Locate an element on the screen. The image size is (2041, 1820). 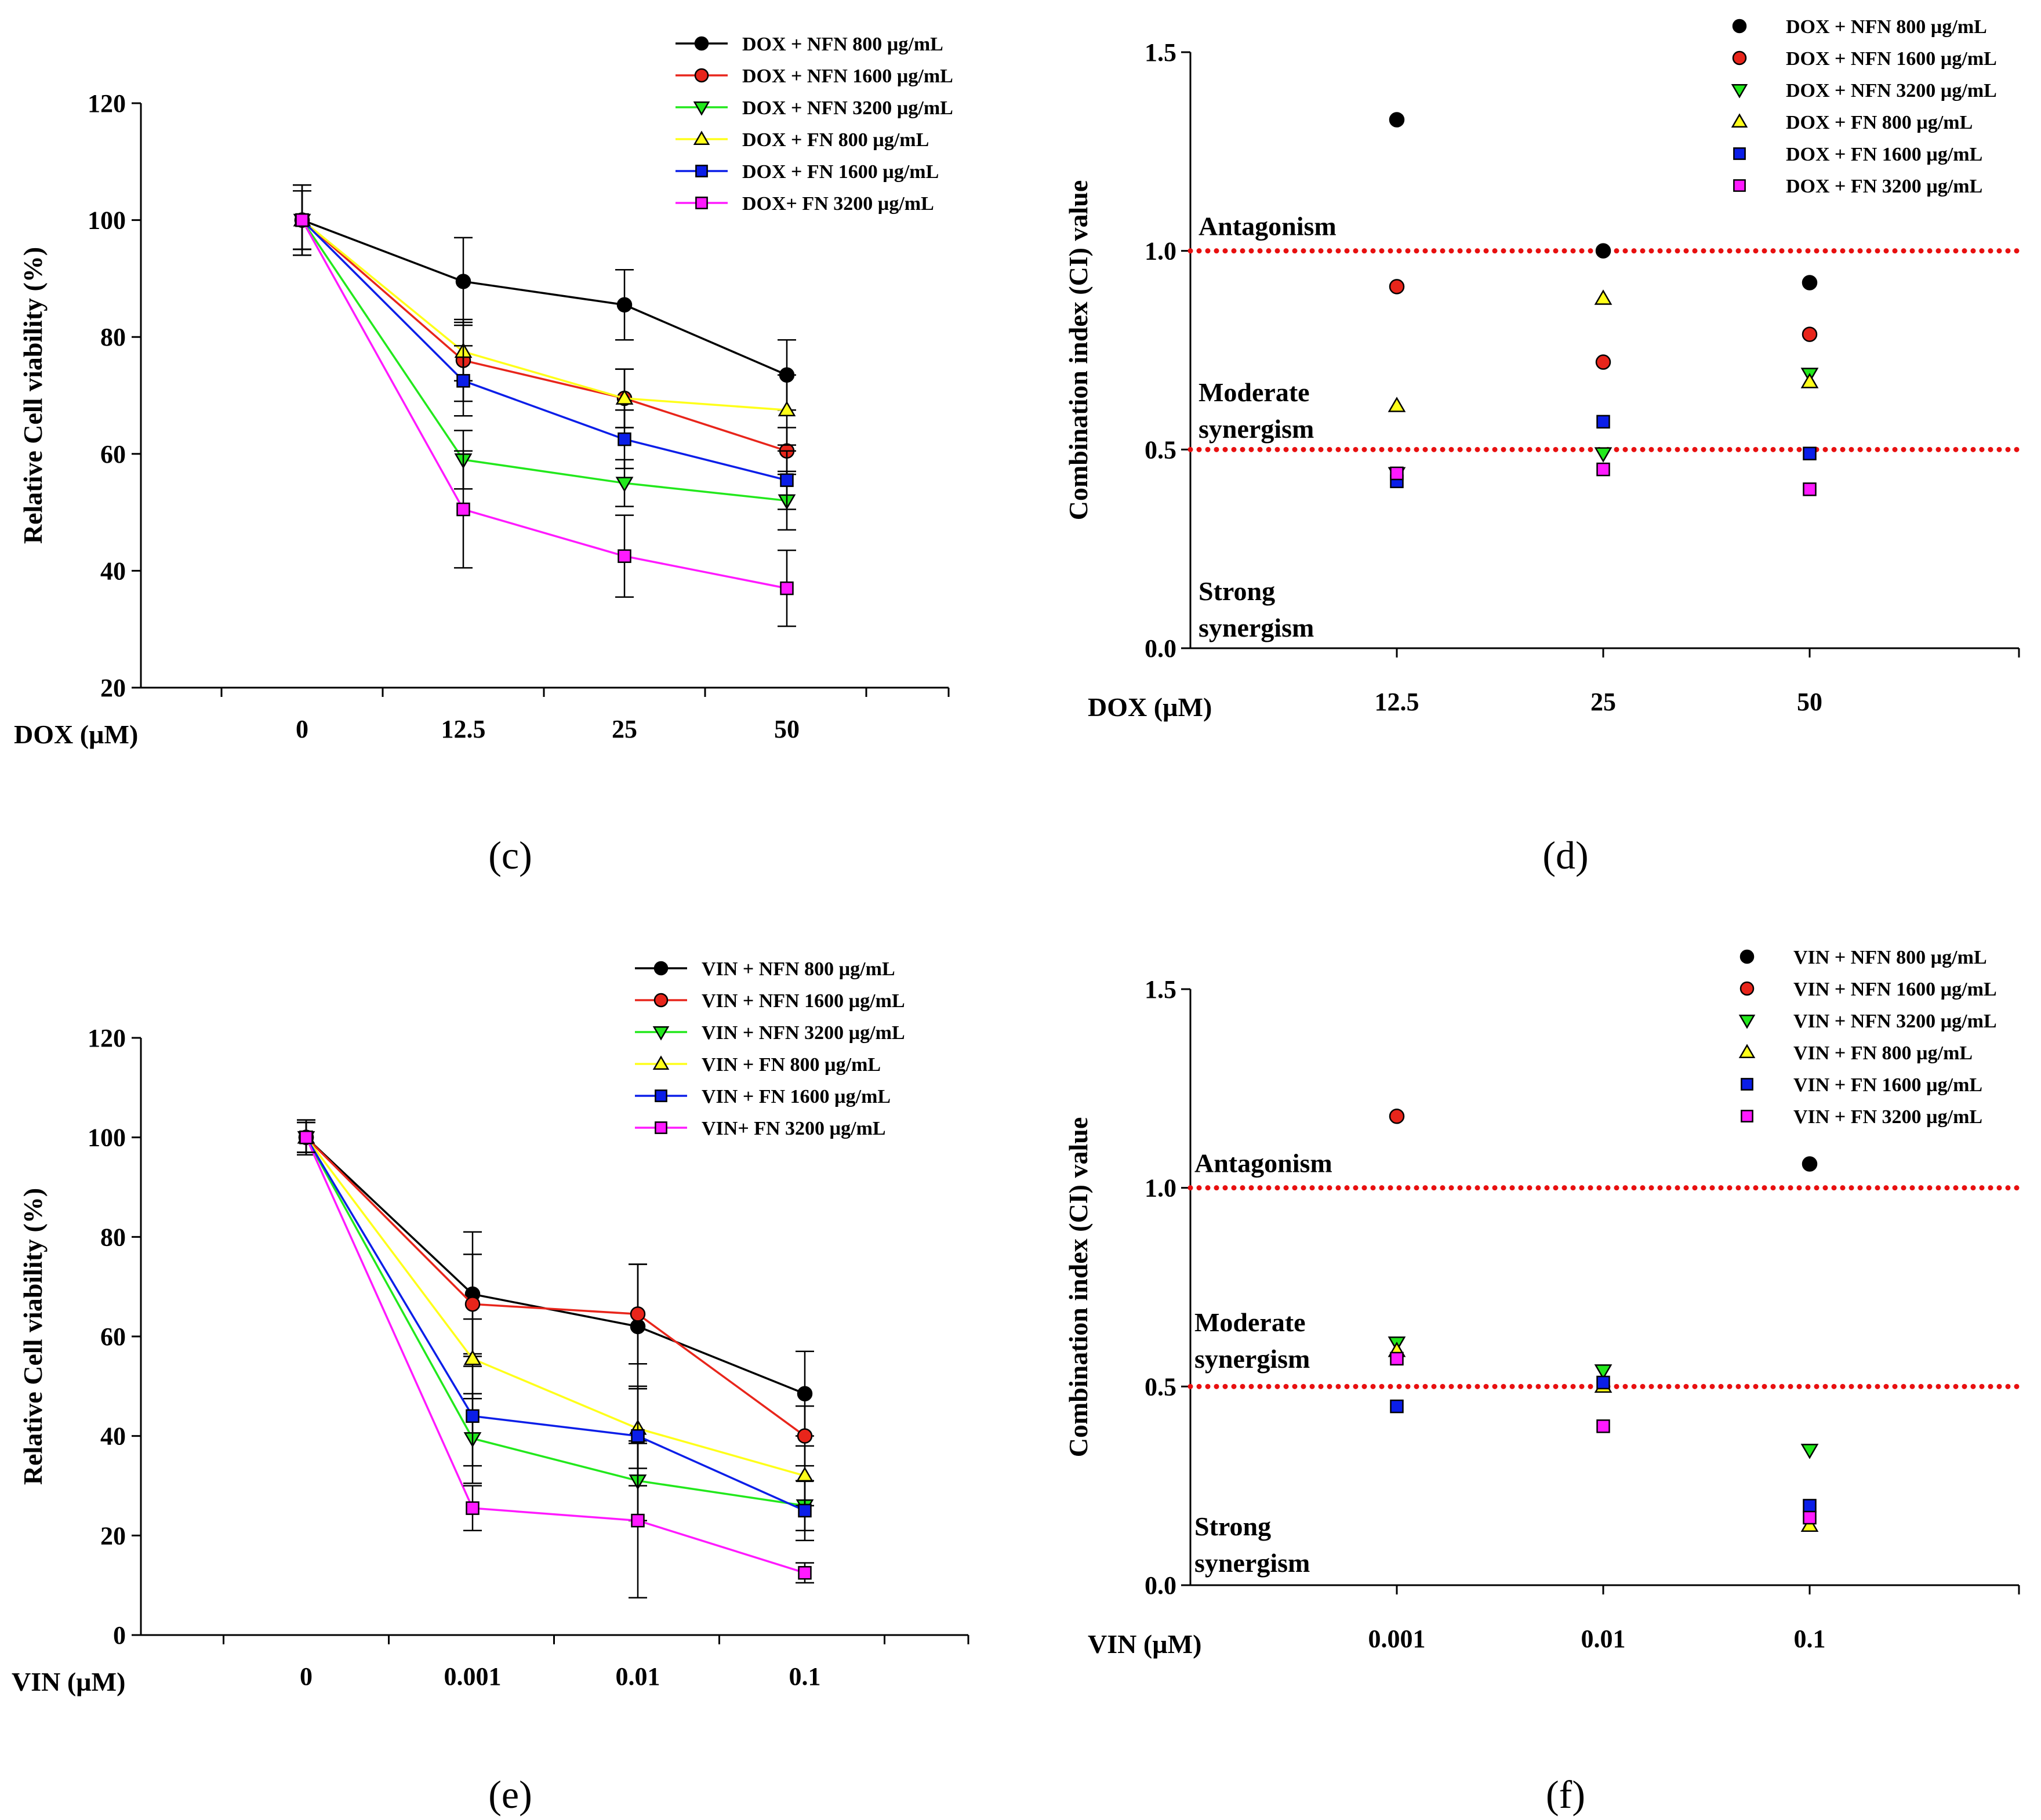
y-tick-label: 80 is located at coordinates (113, 1237).